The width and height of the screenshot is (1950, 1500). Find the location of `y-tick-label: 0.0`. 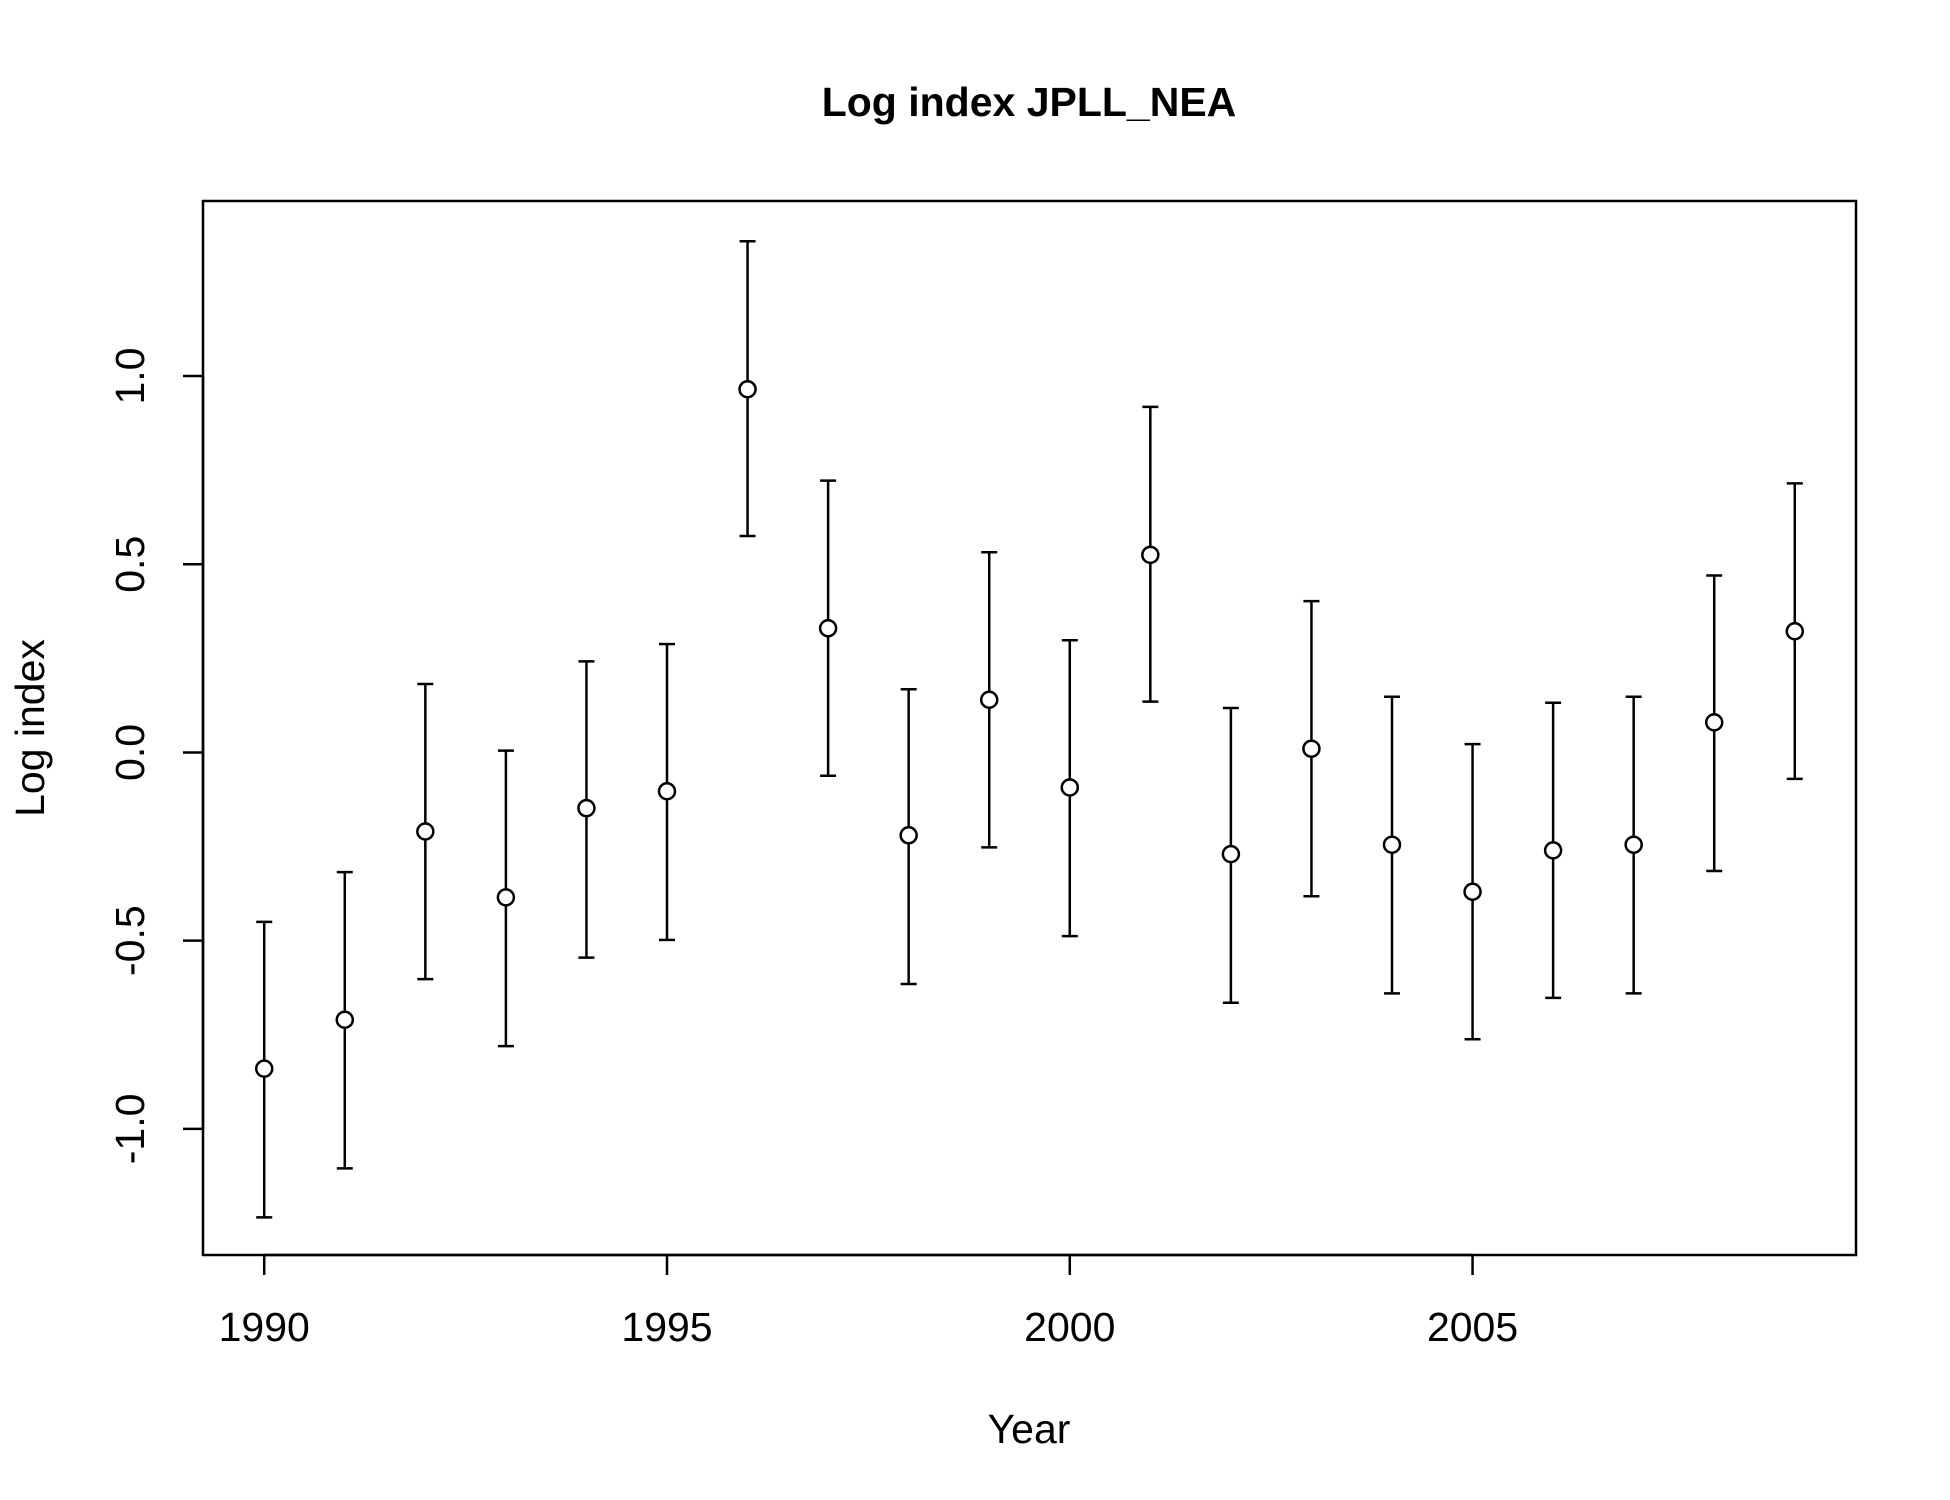

y-tick-label: 0.0 is located at coordinates (130, 752).